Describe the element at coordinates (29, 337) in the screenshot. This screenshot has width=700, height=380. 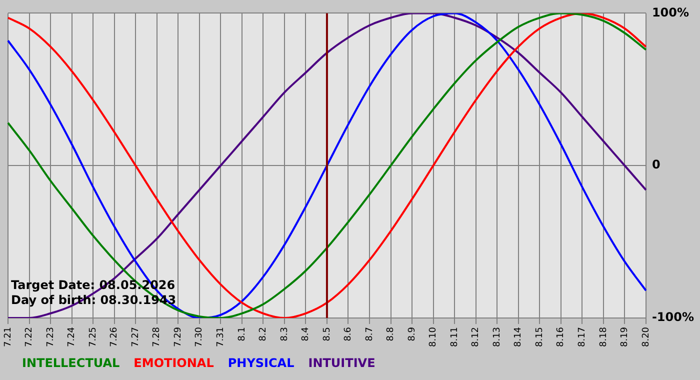
I see `x-tick-label: 7.22` at that location.